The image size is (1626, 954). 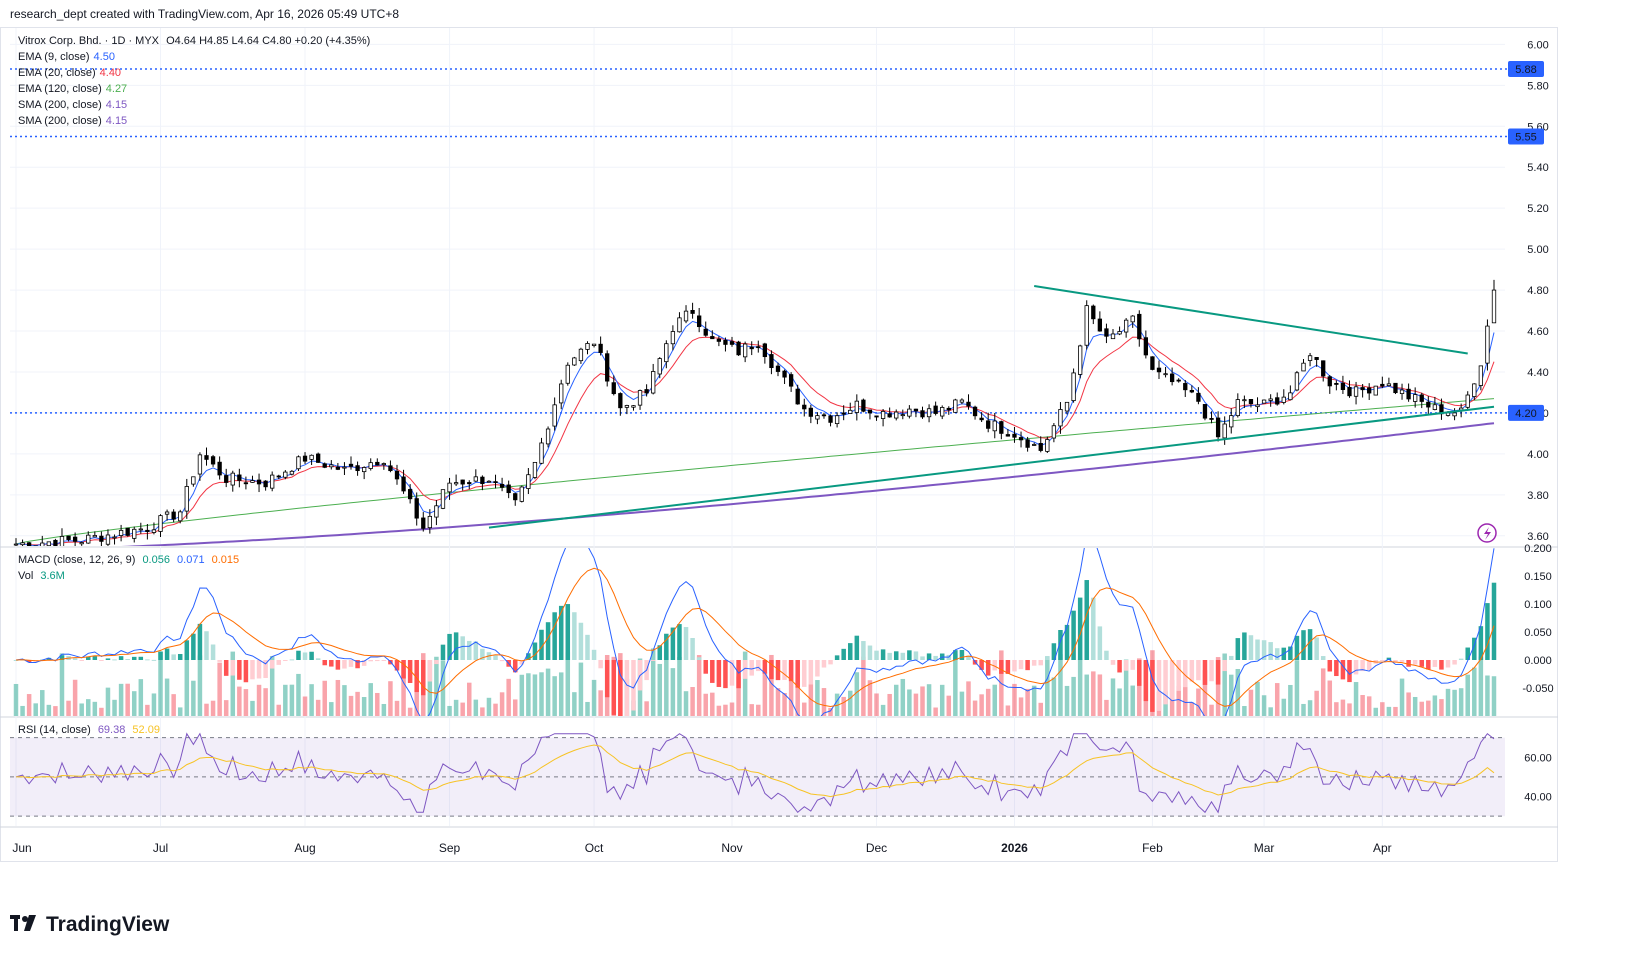 What do you see at coordinates (191, 560) in the screenshot?
I see `macd-line-value: 0.071` at bounding box center [191, 560].